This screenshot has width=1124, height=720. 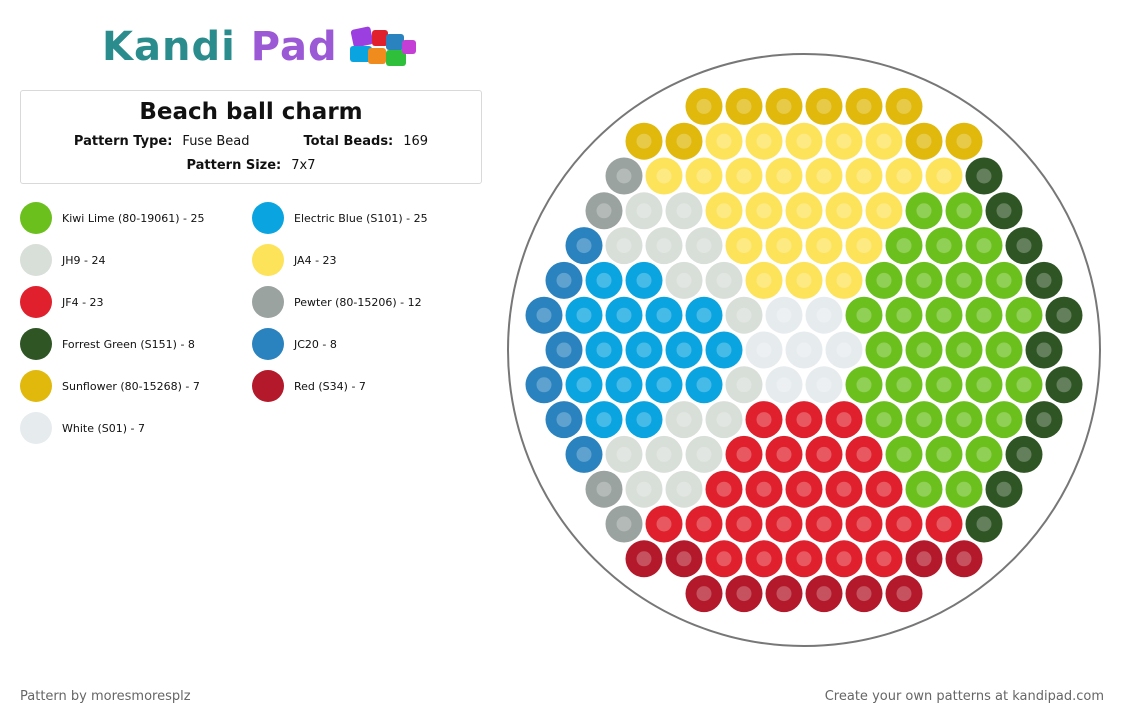 I want to click on legend-label: JH9 - 24, so click(x=84, y=260).